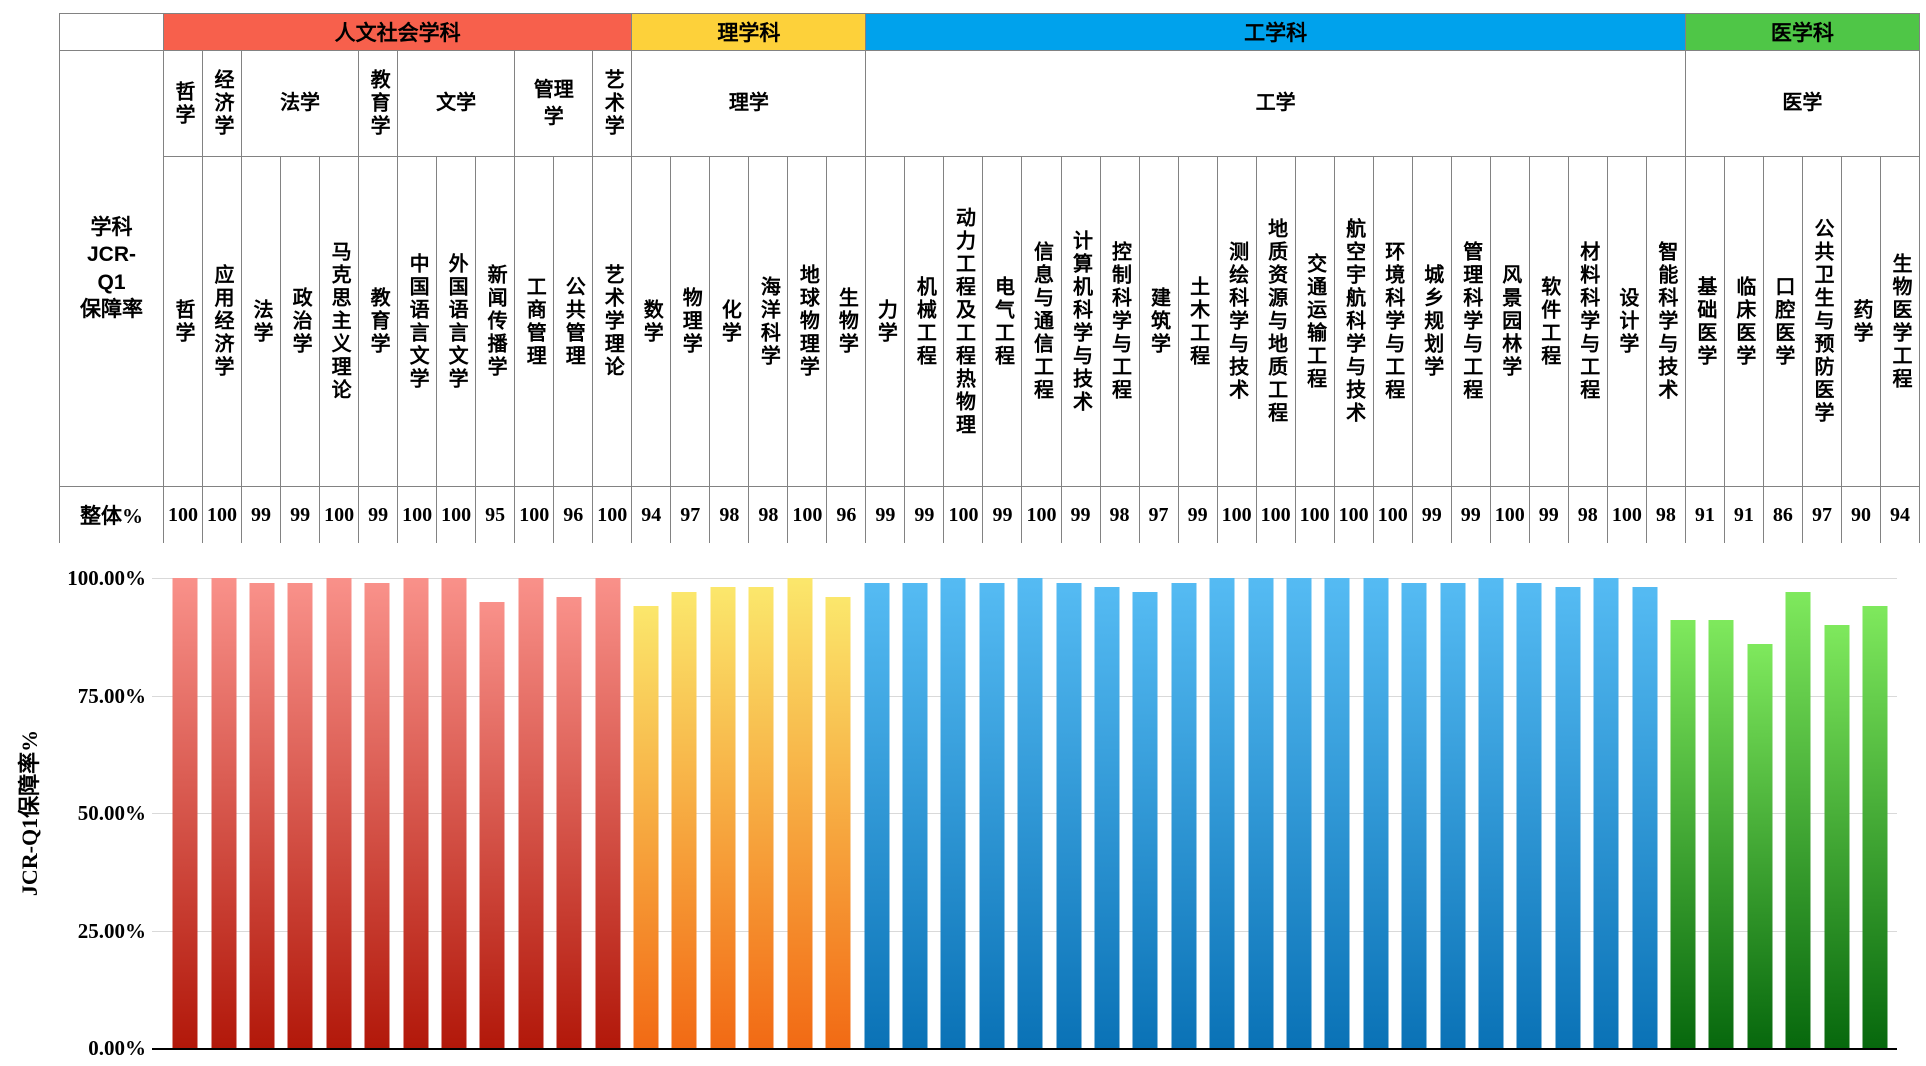 This screenshot has width=1926, height=1066. I want to click on discipline-cell: 生物医学工程, so click(1899, 321).